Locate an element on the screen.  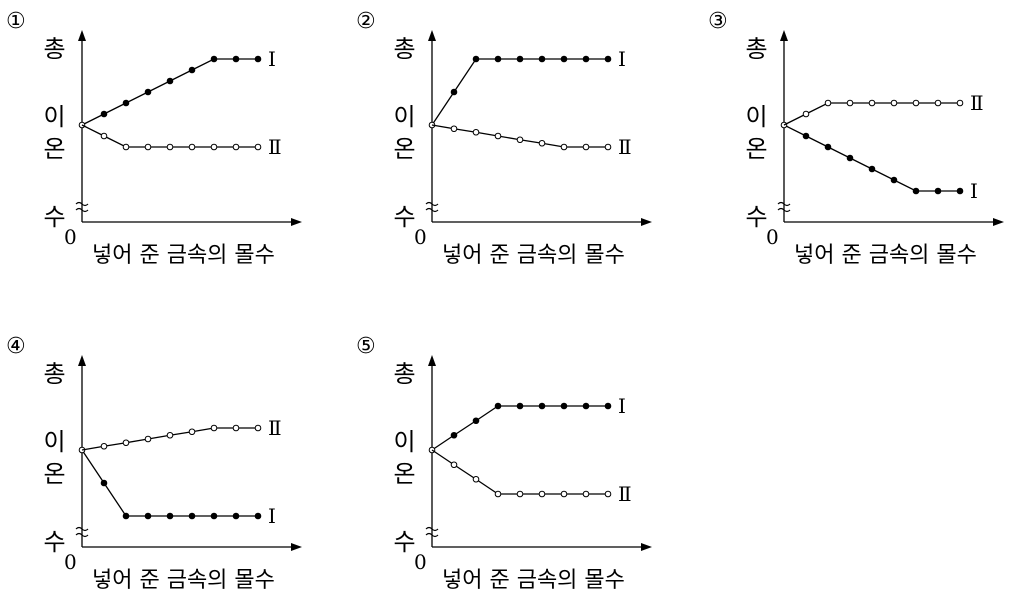
chart-panel: ③ 총 이온 수0 넣어 준 금속의 몰수 Ⅰ Ⅱ is located at coordinates (856, 138).